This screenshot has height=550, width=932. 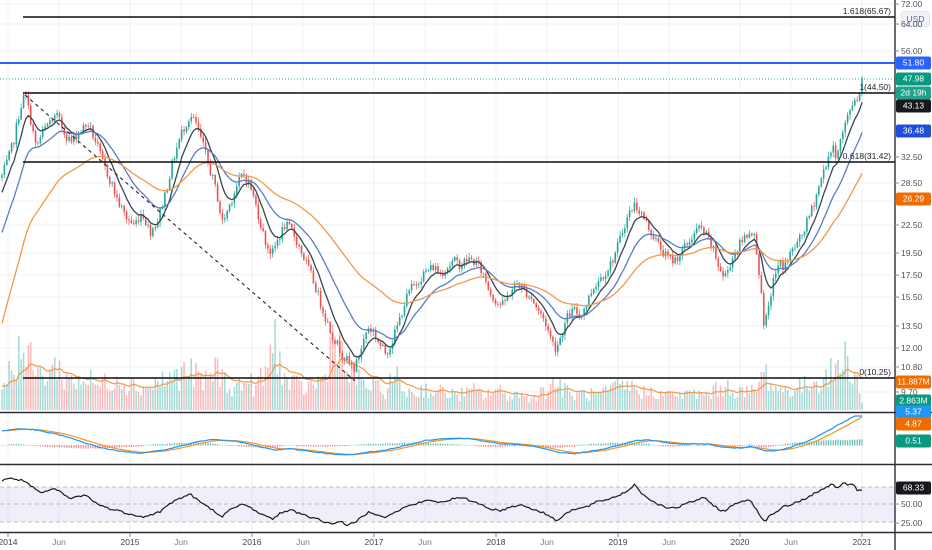 I want to click on price-tick-label: 32.50, so click(x=912, y=157).